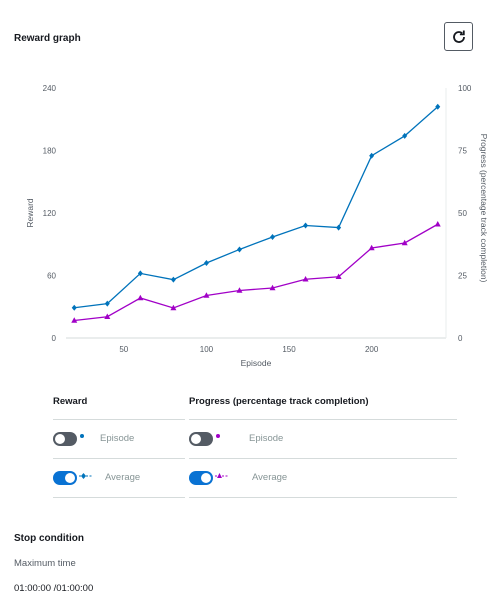  What do you see at coordinates (462, 276) in the screenshot?
I see `y2-tick-label: 25` at bounding box center [462, 276].